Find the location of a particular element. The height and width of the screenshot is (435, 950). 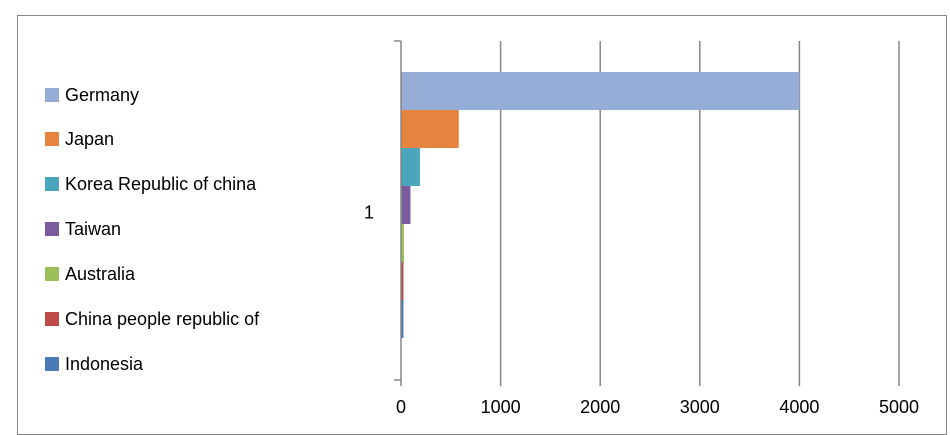

x-tick-label-3000: 3000 is located at coordinates (700, 407).